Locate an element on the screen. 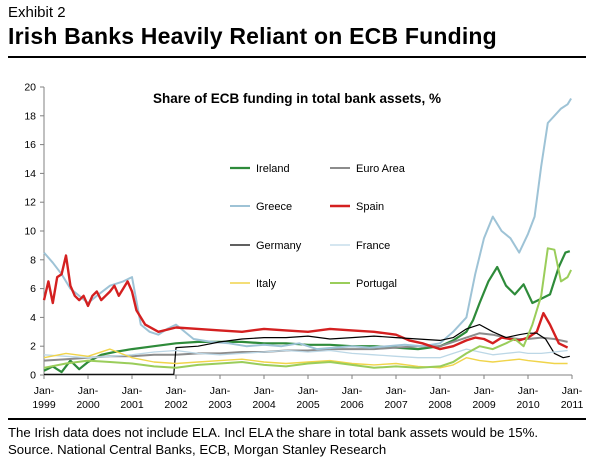 This screenshot has height=464, width=593. x-tick-label-year: 2004 is located at coordinates (264, 405).